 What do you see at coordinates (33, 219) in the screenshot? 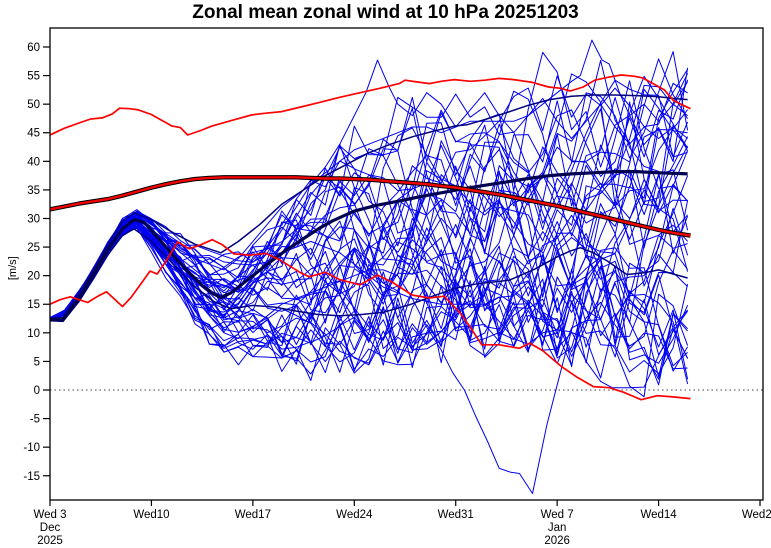
I see `svg-text: 30` at bounding box center [33, 219].